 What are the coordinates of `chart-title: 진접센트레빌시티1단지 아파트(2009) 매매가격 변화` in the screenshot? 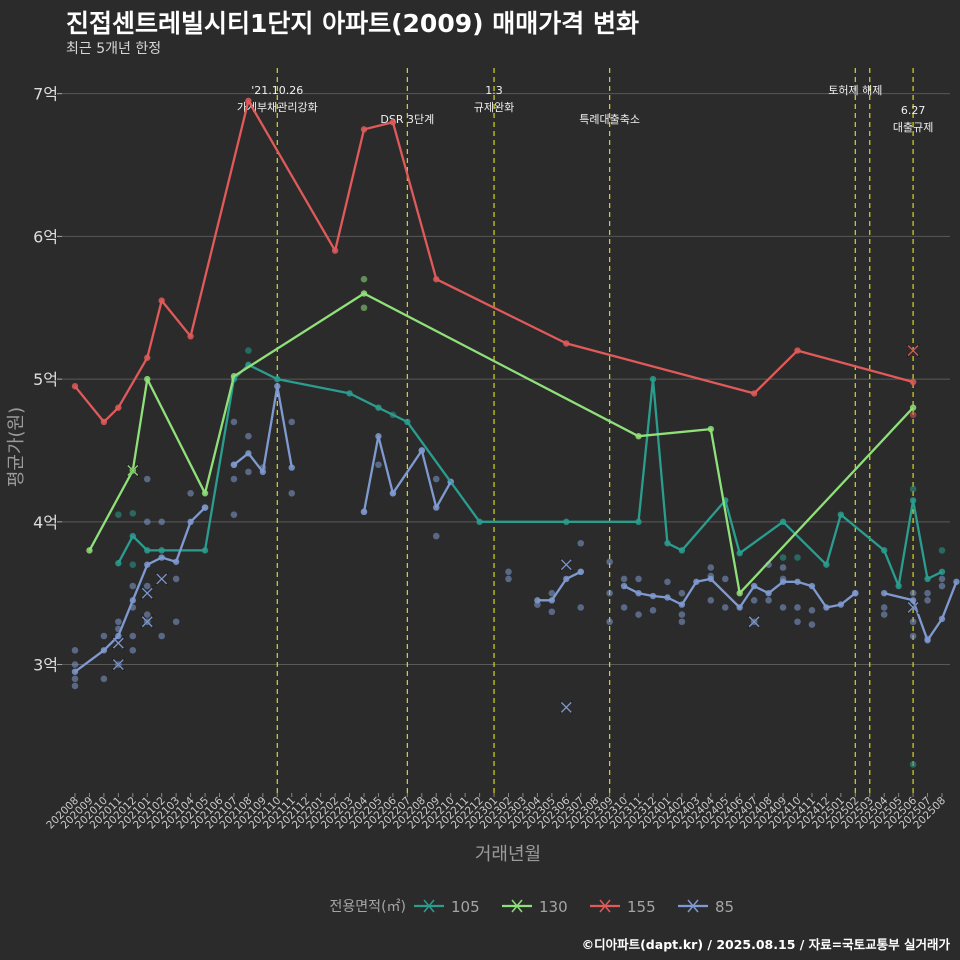 It's located at (352, 23).